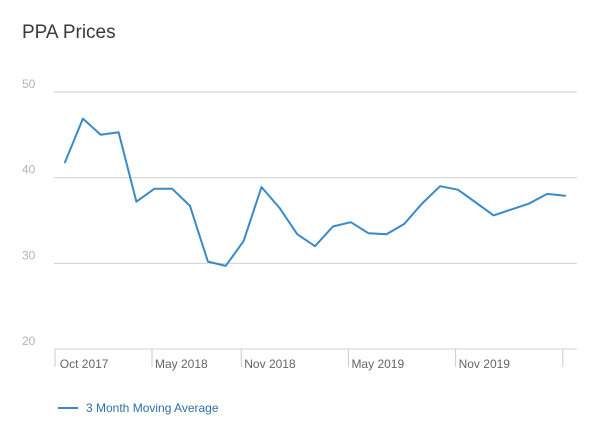 The width and height of the screenshot is (609, 448). What do you see at coordinates (29, 255) in the screenshot?
I see `y-tick-label: 30` at bounding box center [29, 255].